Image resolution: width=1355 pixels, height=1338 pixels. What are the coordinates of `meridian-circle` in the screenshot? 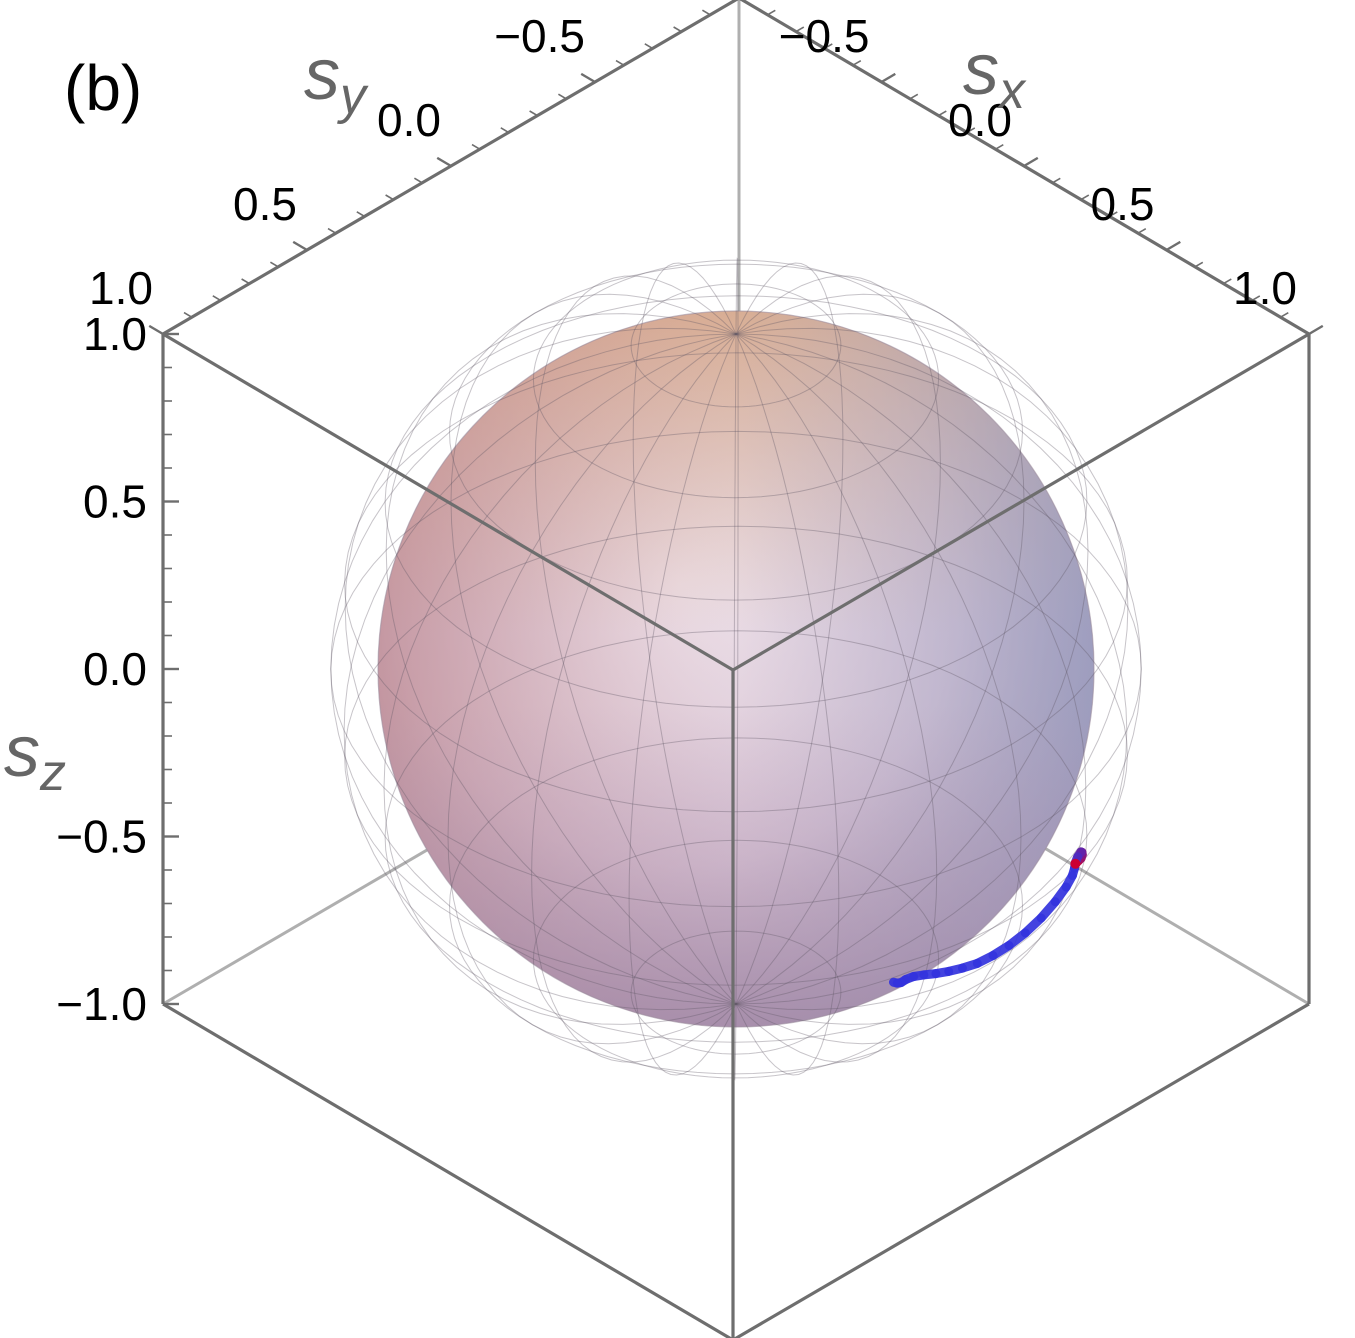 It's located at (736, 669).